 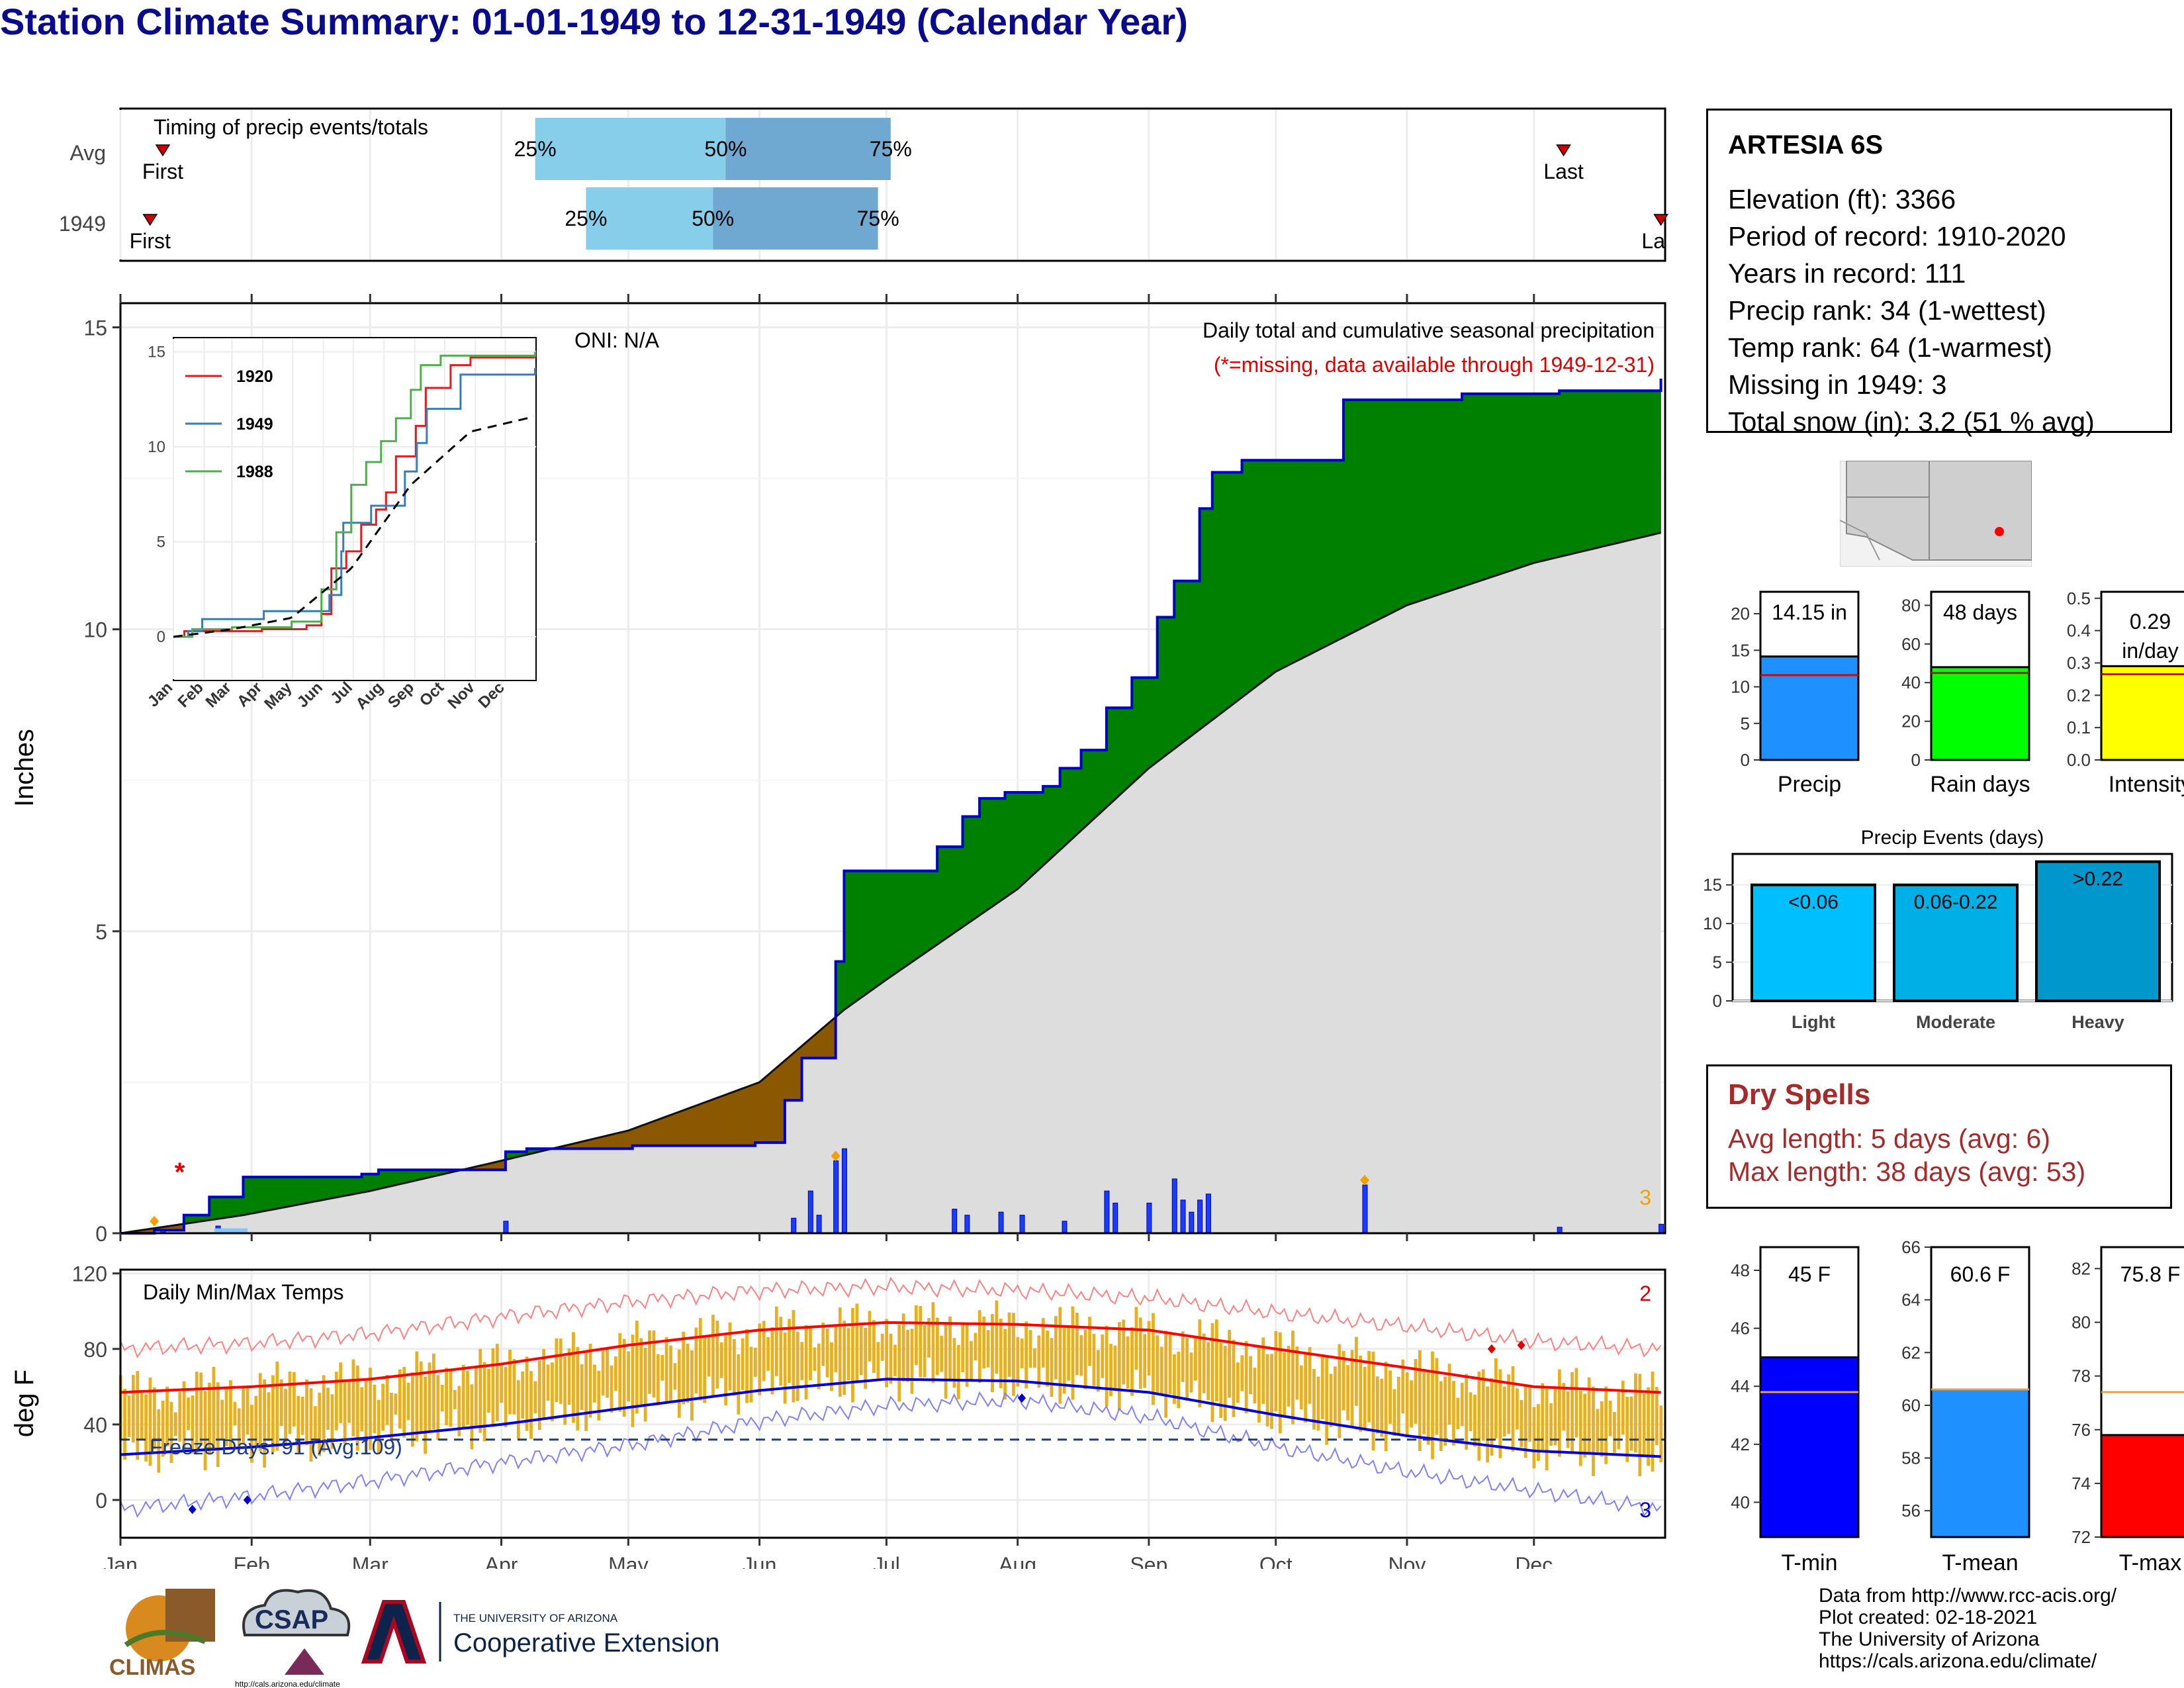 What do you see at coordinates (878, 218) in the screenshot?
I see `timing-pct-label: 75%` at bounding box center [878, 218].